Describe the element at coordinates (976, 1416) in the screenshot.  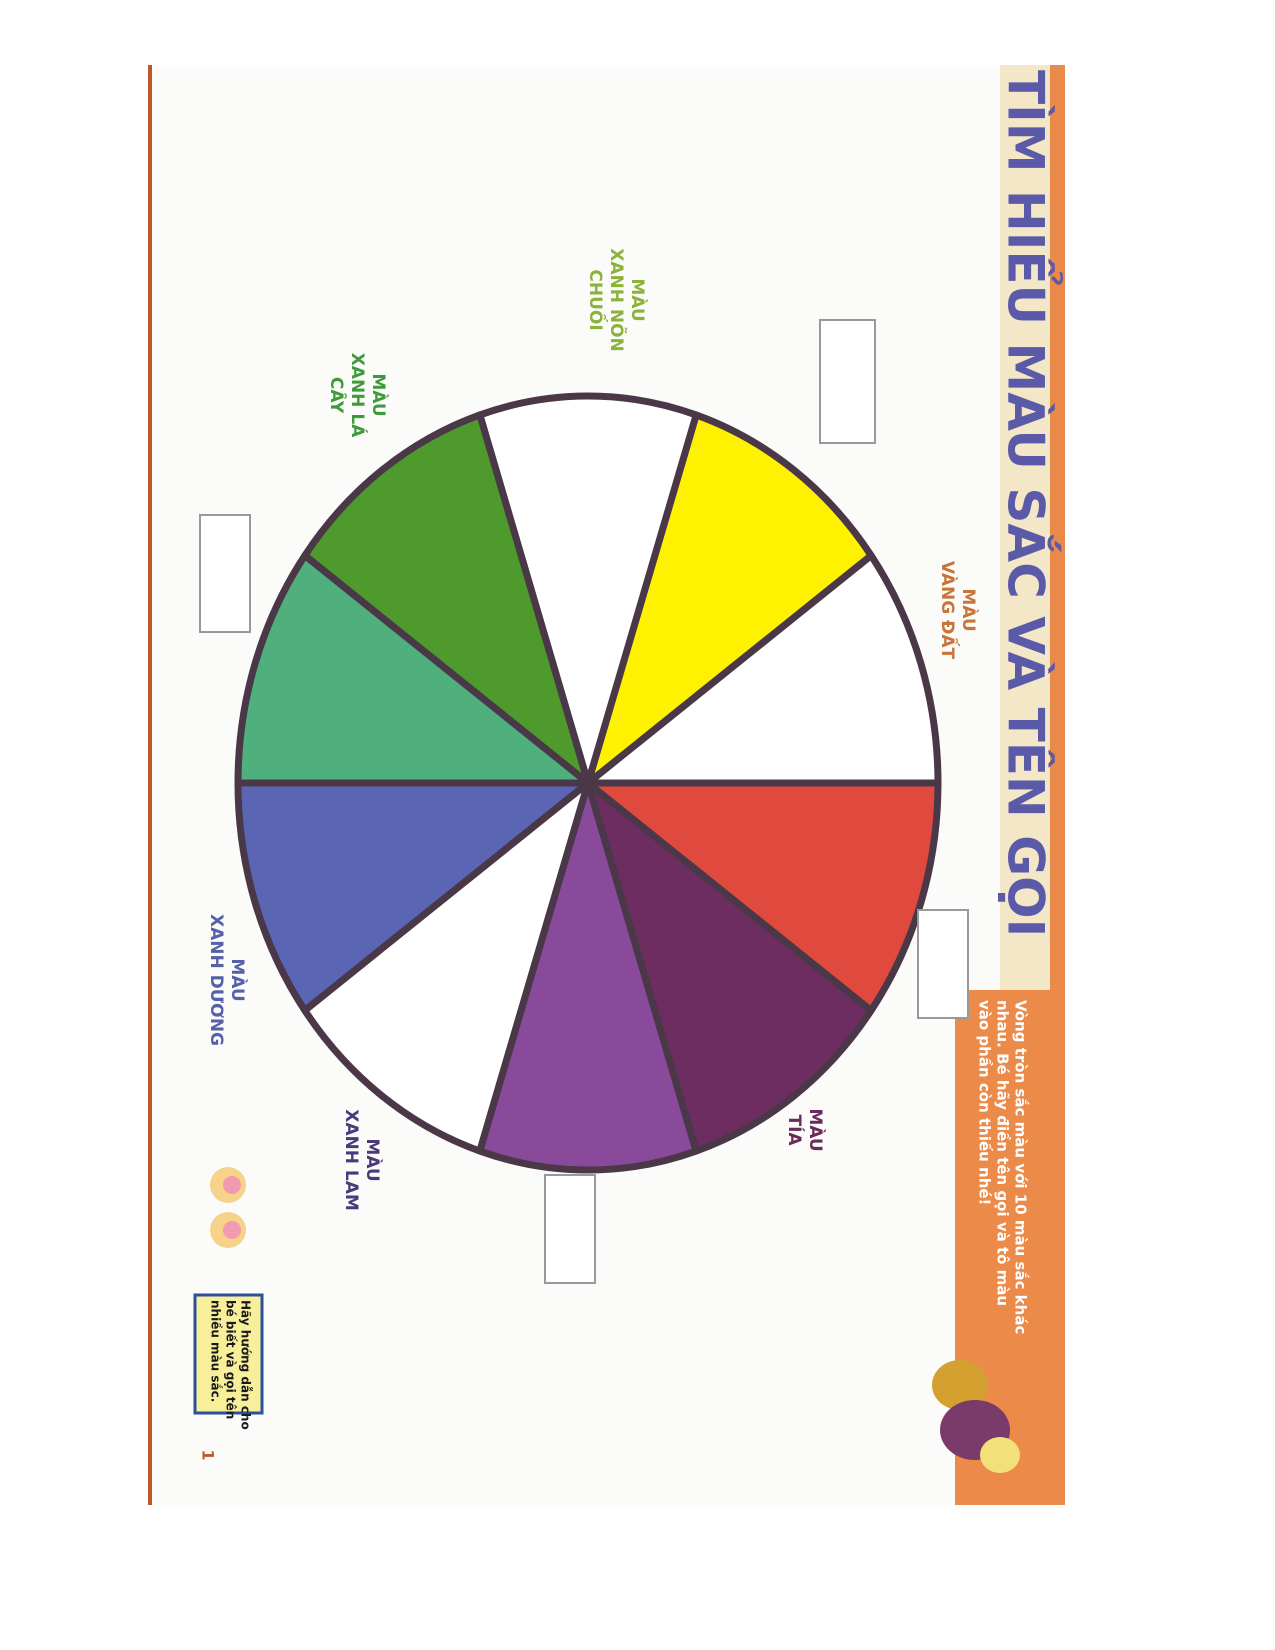
I see `bee-icon` at that location.